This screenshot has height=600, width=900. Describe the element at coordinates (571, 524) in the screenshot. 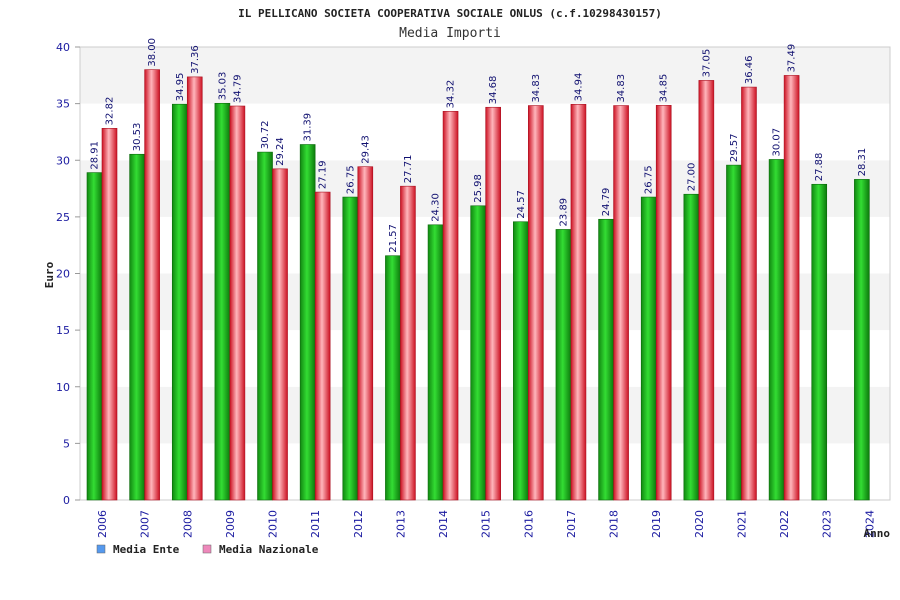

I see `x-tick-label: 2017` at that location.